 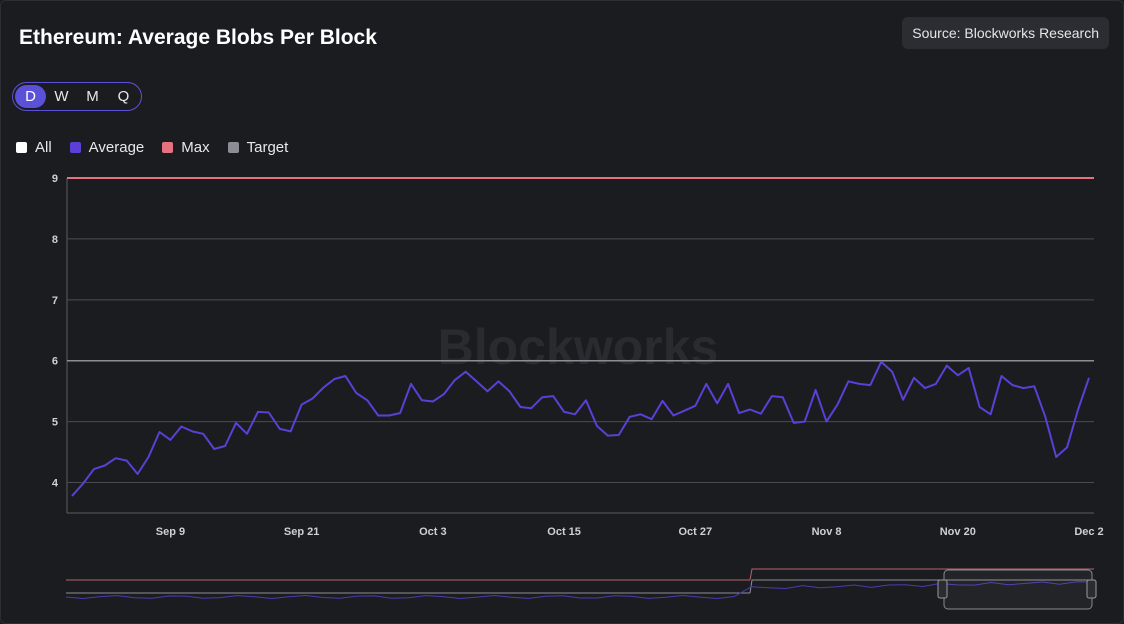 What do you see at coordinates (55, 362) in the screenshot?
I see `y-tick-label: 6` at bounding box center [55, 362].